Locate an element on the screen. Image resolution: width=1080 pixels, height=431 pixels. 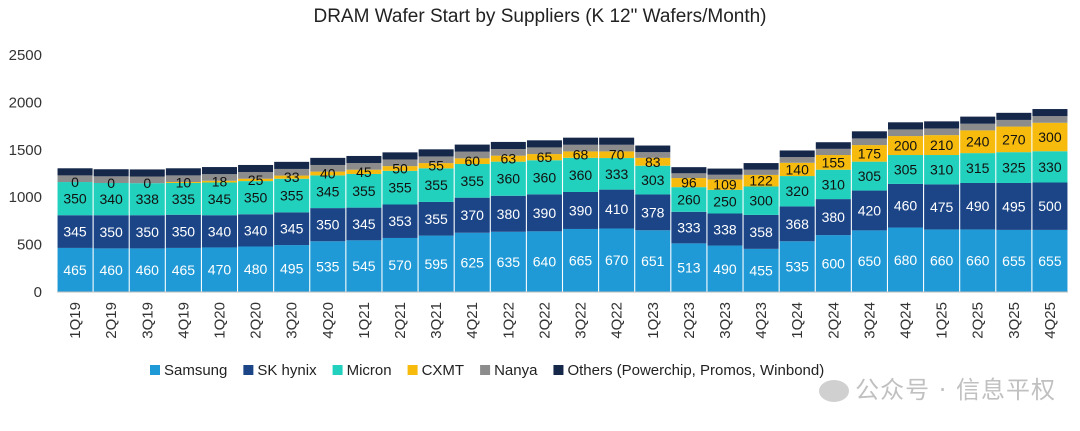
x-tick-label: 2Q20 is located at coordinates (256, 320).